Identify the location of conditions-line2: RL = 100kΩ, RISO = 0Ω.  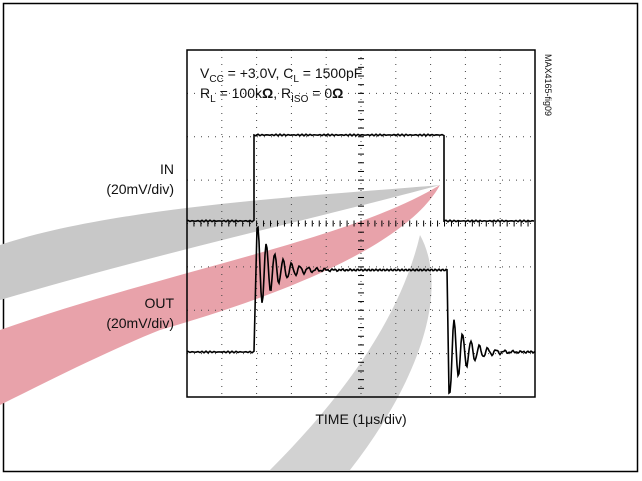
(271, 95).